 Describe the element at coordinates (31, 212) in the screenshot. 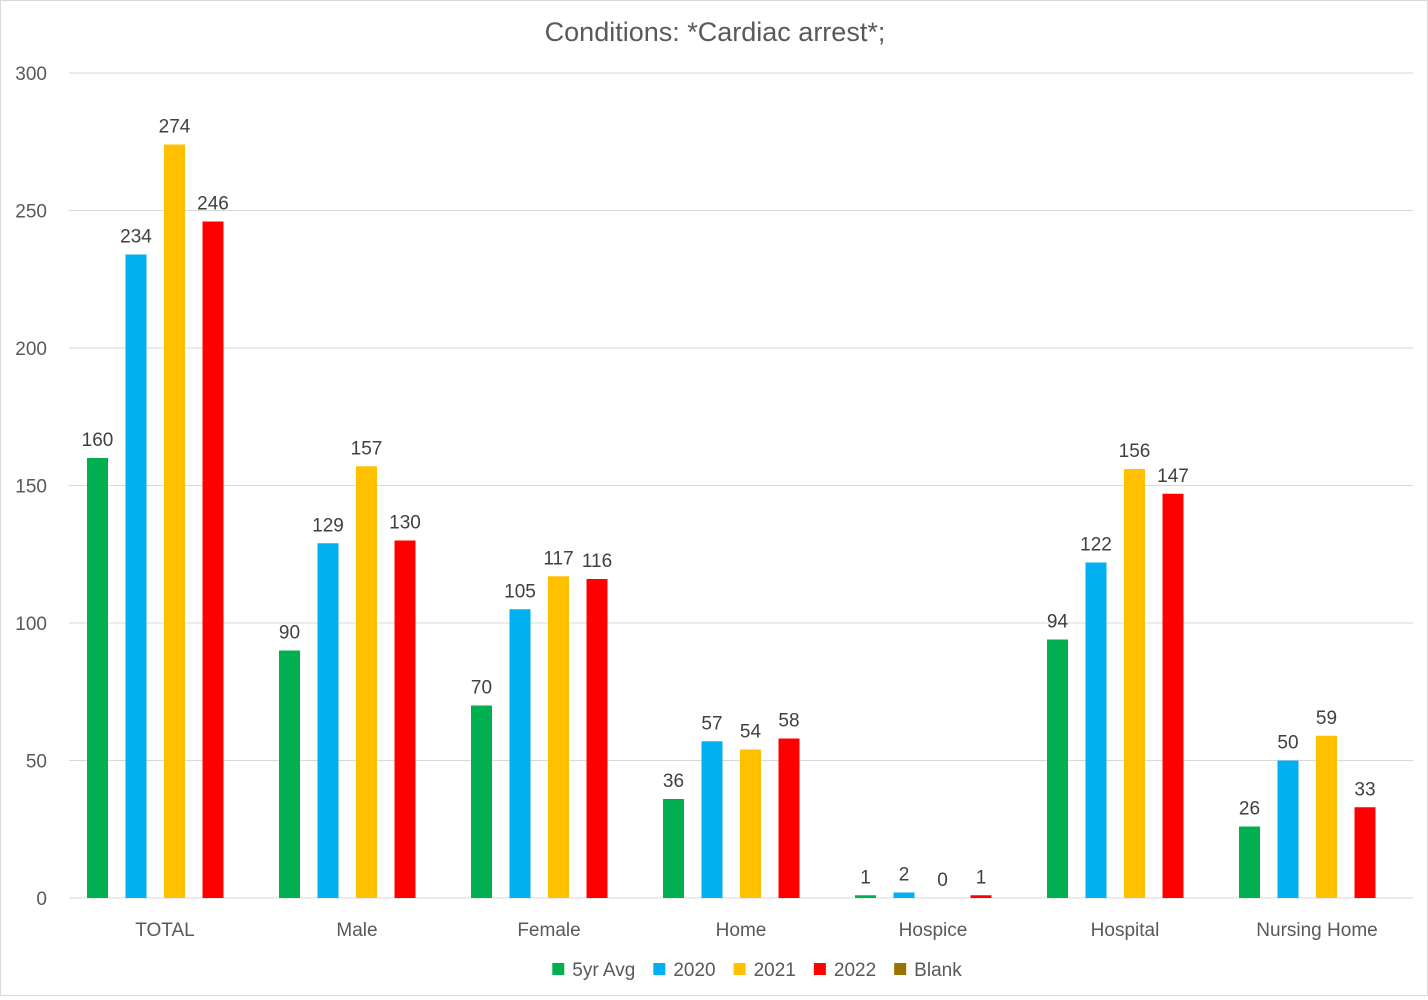

I see `y-tick-label-250: 250` at that location.